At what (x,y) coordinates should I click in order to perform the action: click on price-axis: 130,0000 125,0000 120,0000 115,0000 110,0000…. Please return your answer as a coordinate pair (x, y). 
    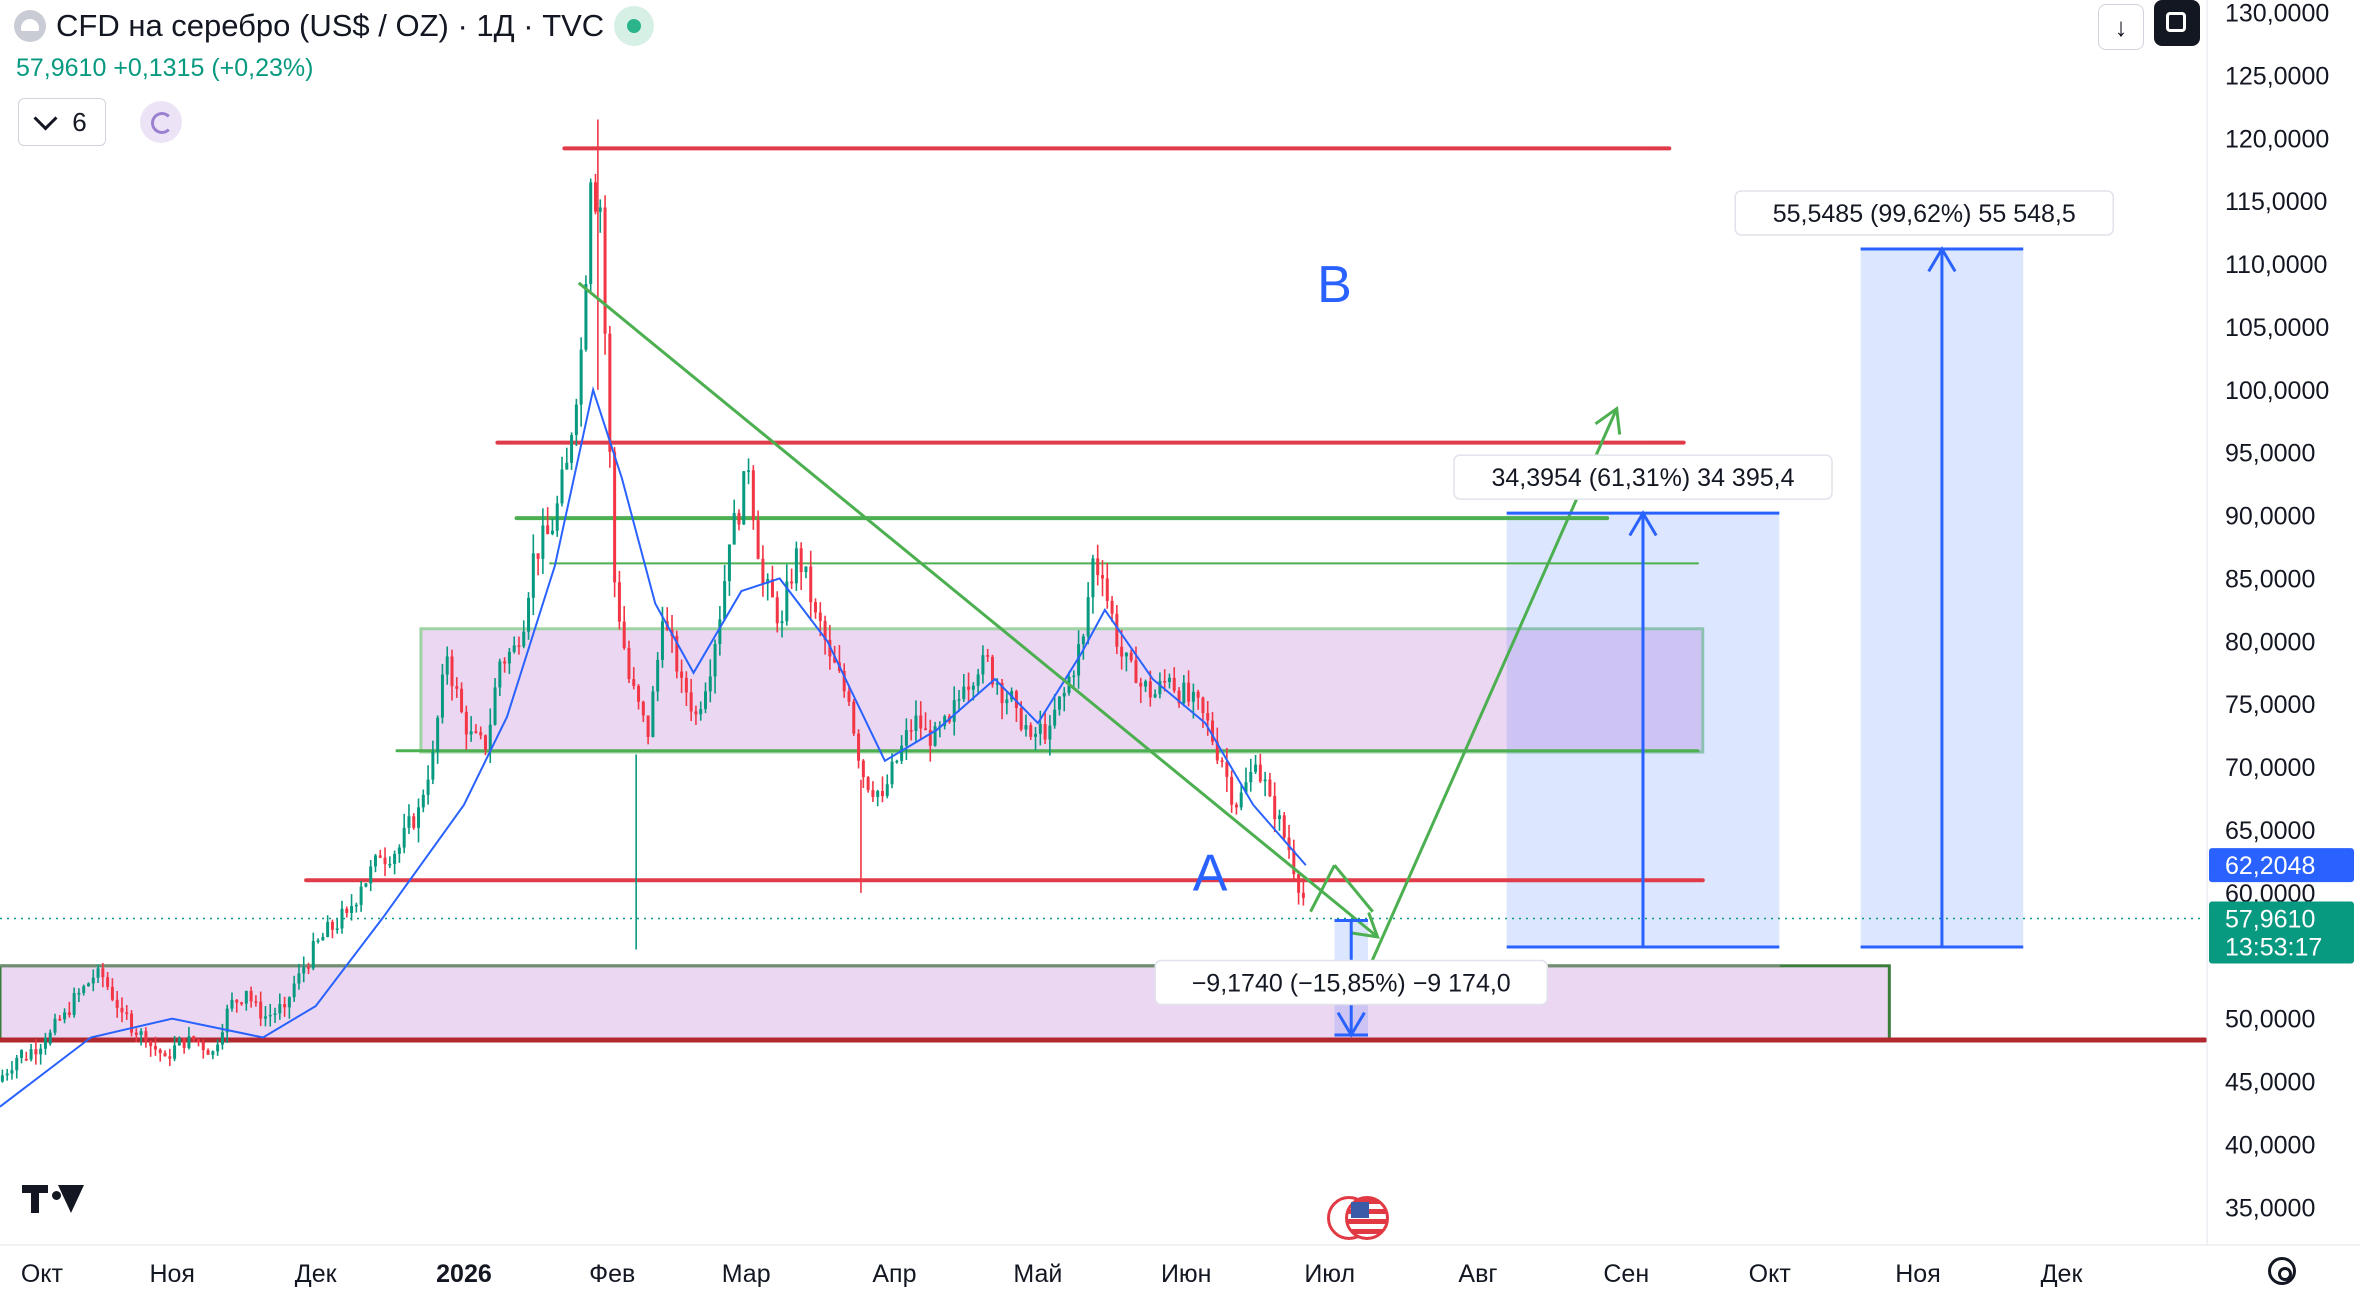
    Looking at the image, I should click on (2267, 622).